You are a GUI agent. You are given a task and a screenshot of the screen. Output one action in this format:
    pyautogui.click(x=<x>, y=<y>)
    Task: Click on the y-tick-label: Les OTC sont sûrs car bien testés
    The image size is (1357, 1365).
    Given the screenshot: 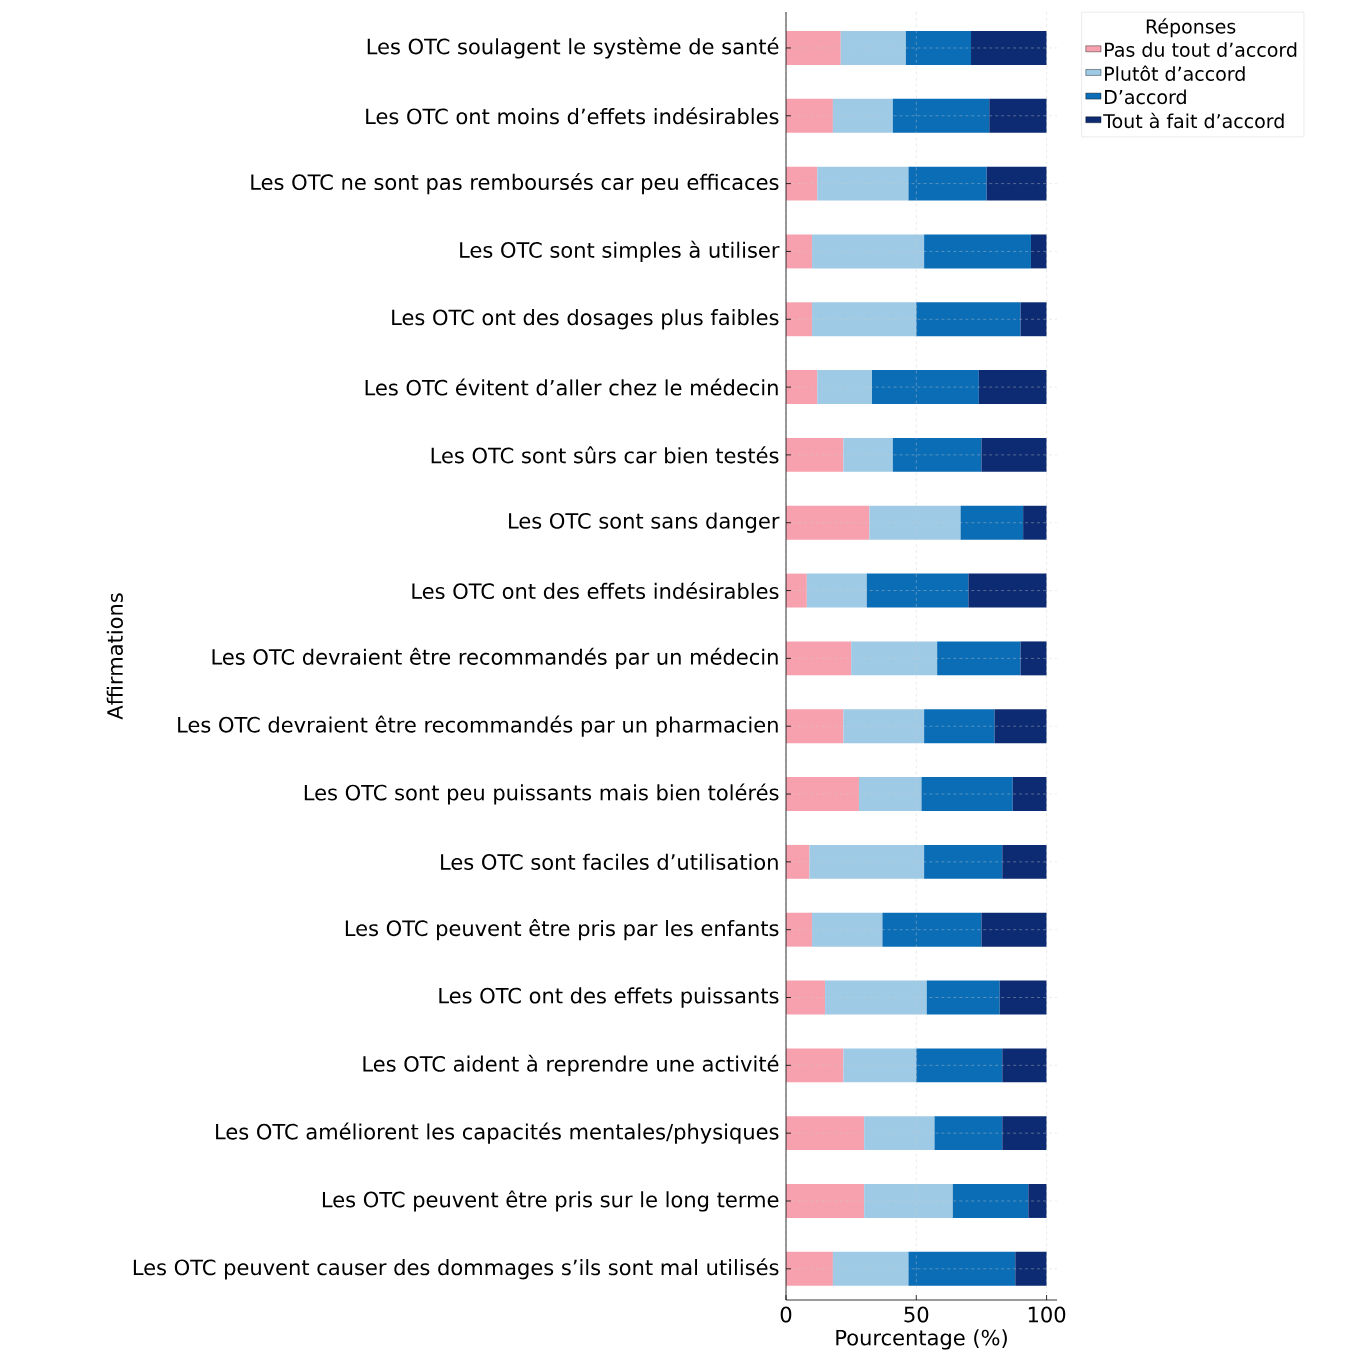 What is the action you would take?
    pyautogui.click(x=605, y=455)
    